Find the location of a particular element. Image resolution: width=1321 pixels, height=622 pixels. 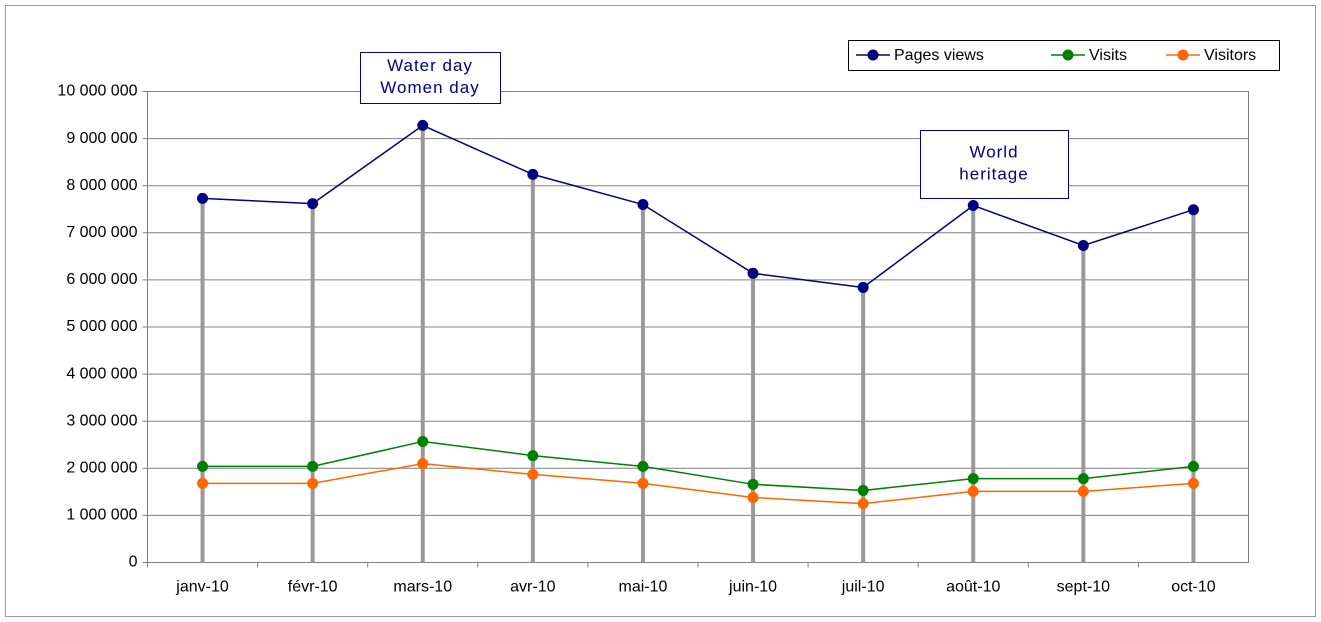

x-tick-label: févr-10 is located at coordinates (313, 587).